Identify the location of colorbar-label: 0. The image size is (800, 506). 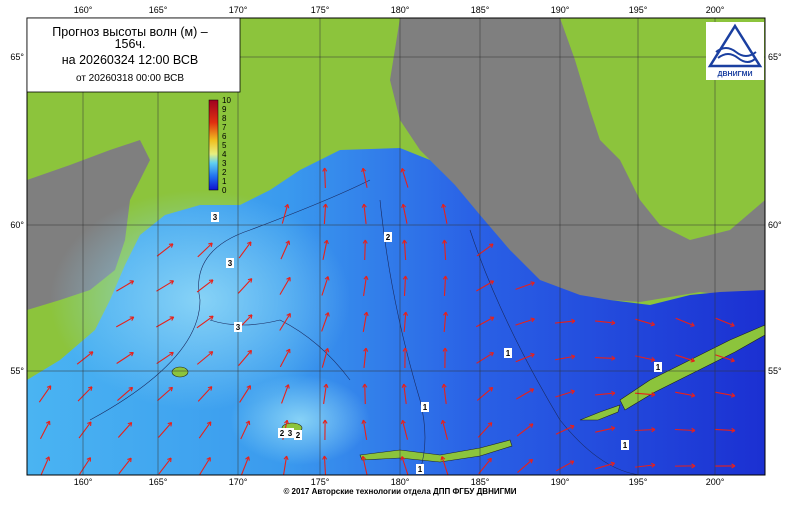
(224, 190).